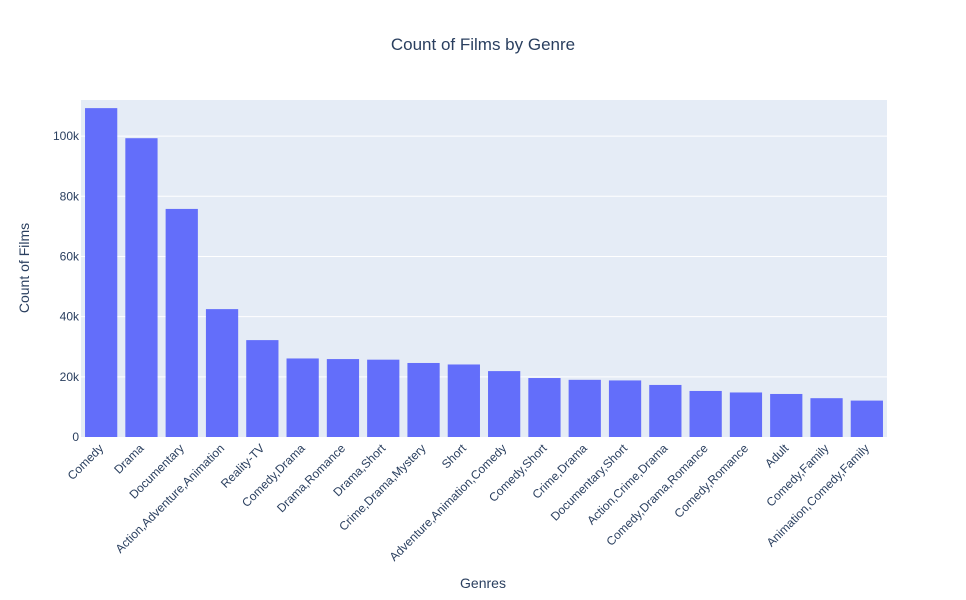  Describe the element at coordinates (75, 437) in the screenshot. I see `y-tick-label: 0` at that location.